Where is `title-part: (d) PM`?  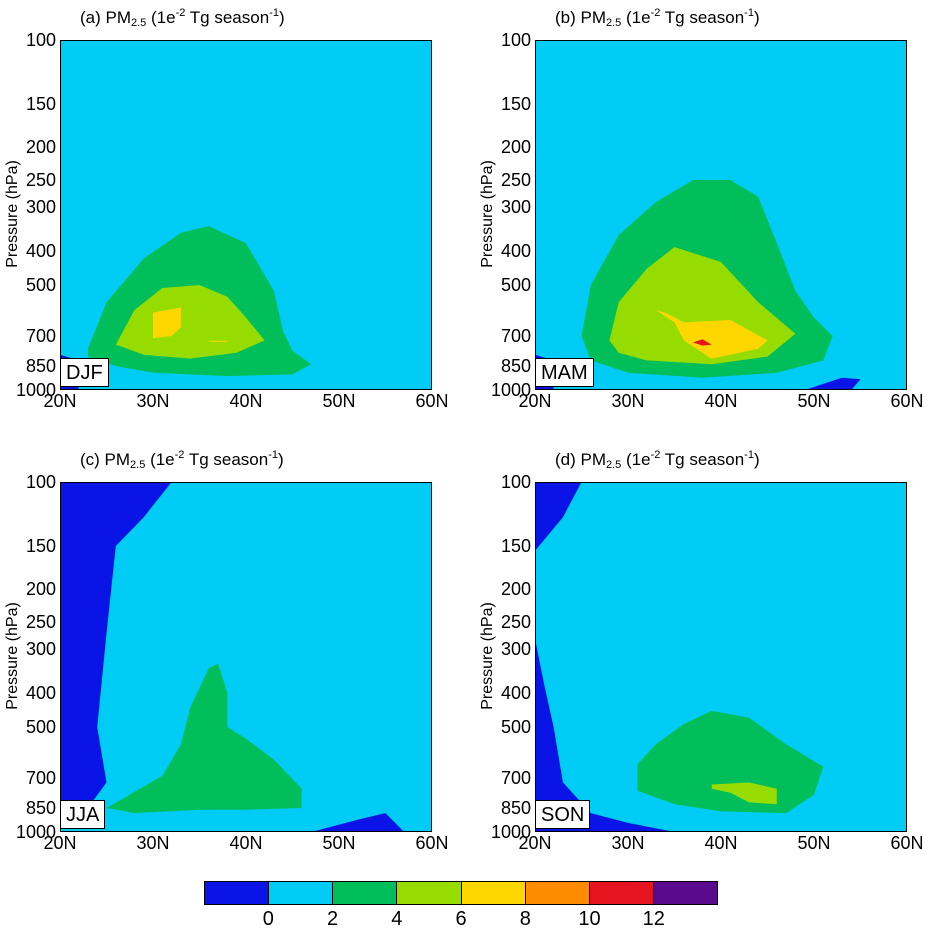 title-part: (d) PM is located at coordinates (580, 459).